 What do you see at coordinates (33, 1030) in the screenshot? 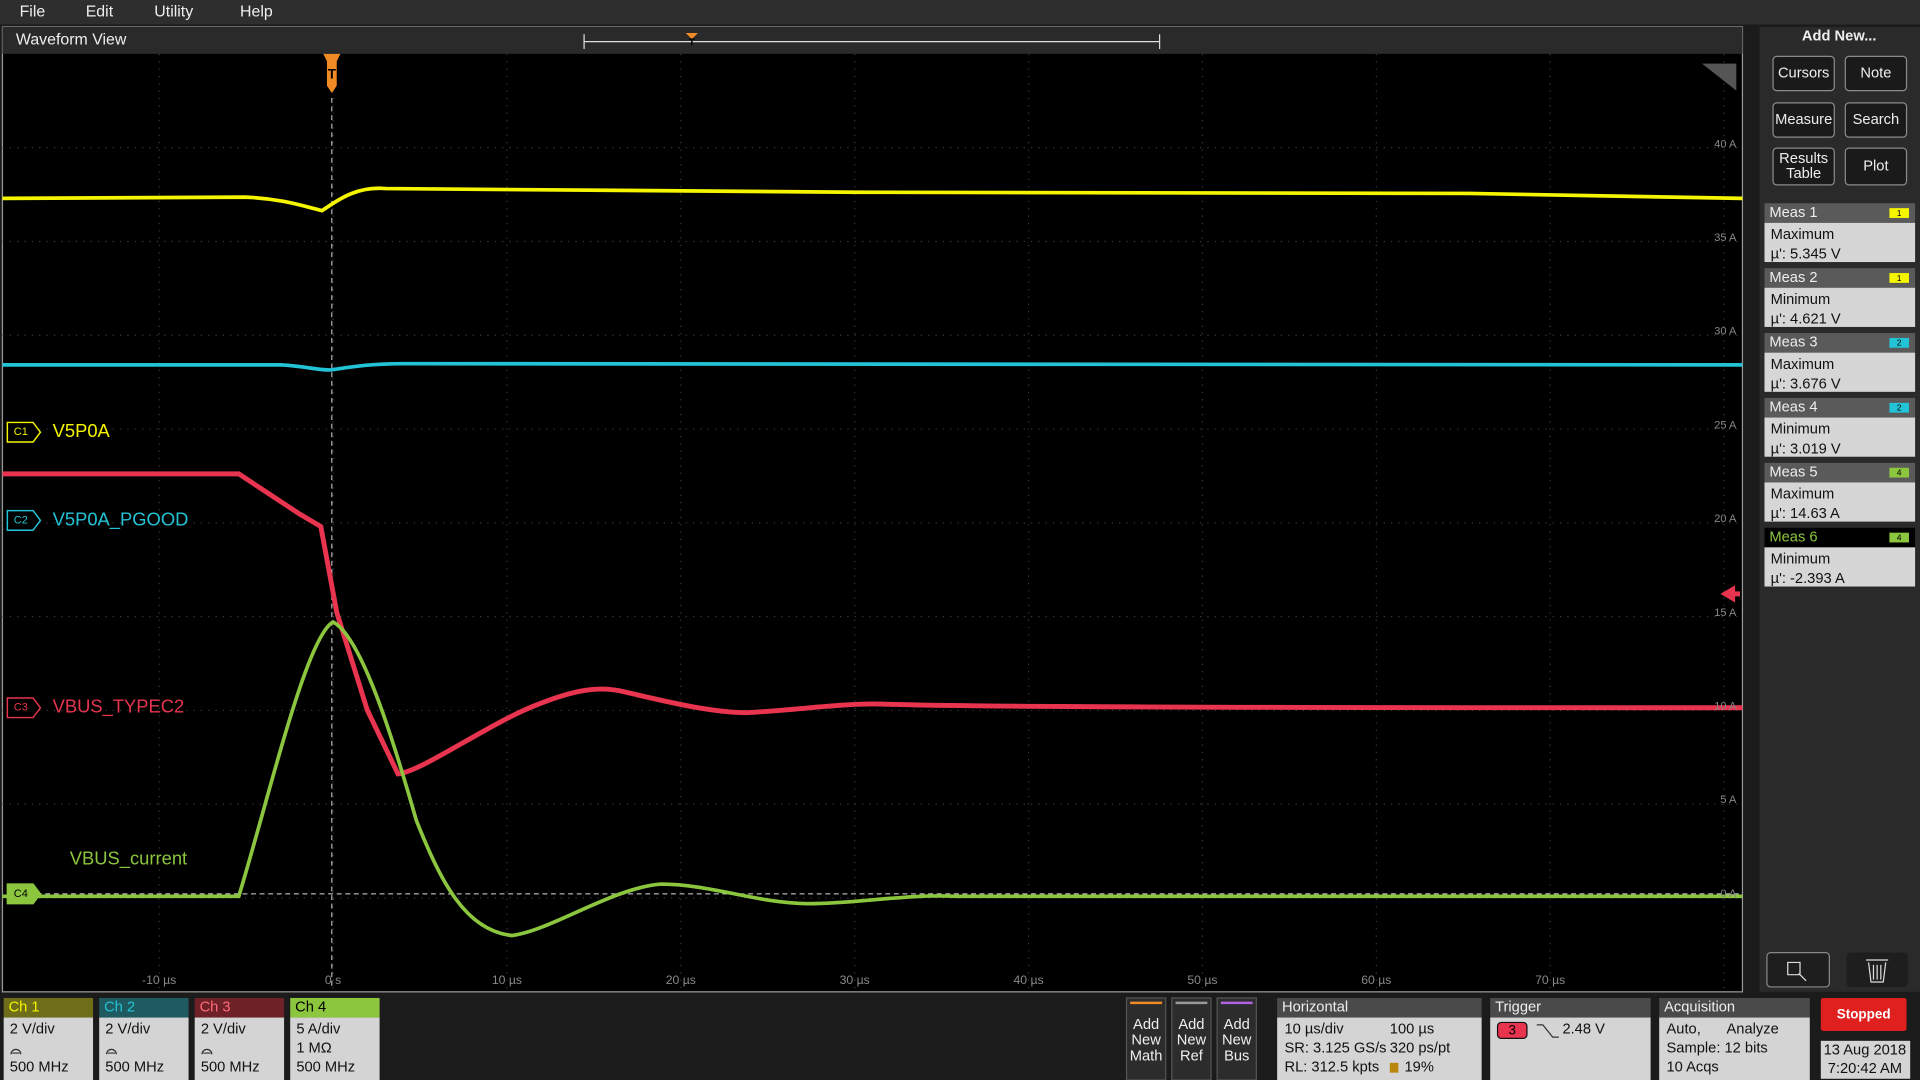
I see `channel-setting: 2 V/div` at bounding box center [33, 1030].